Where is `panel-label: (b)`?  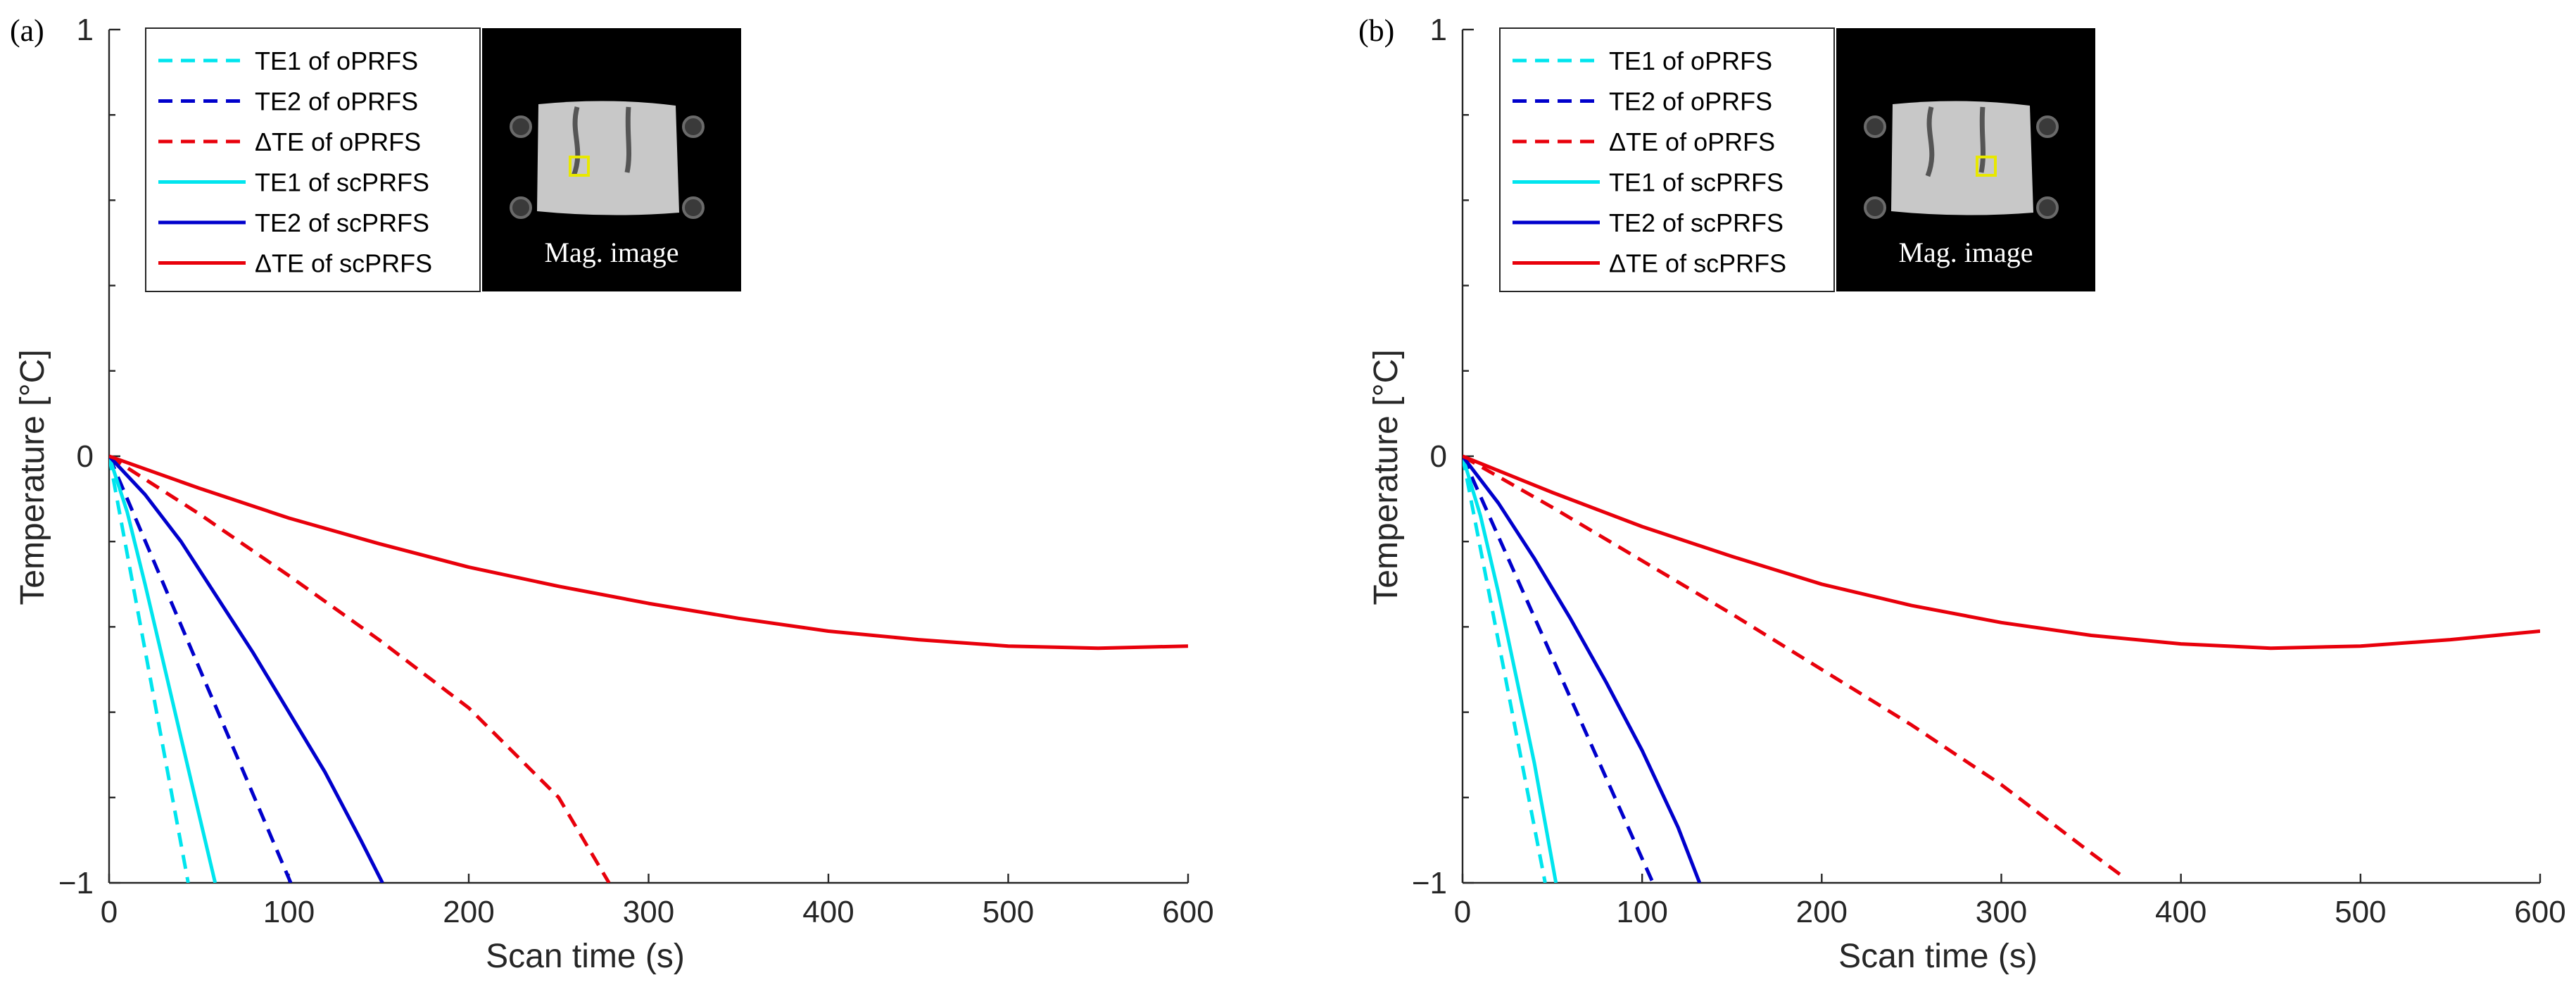 panel-label: (b) is located at coordinates (1376, 30).